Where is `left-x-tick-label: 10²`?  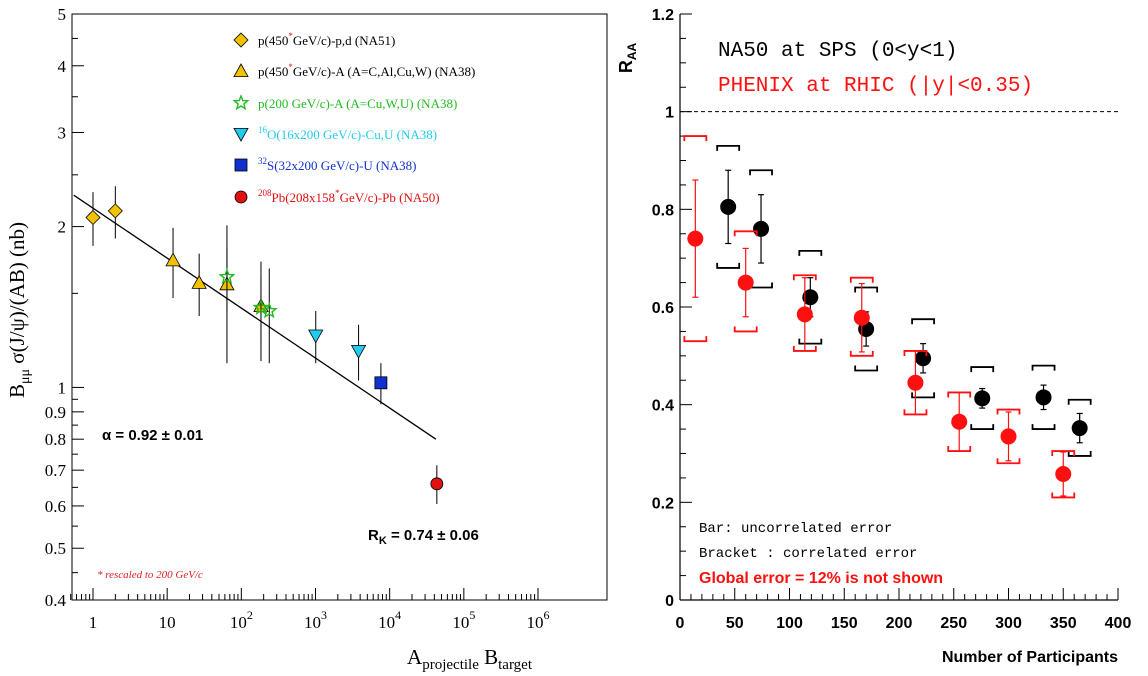 left-x-tick-label: 10² is located at coordinates (241, 620).